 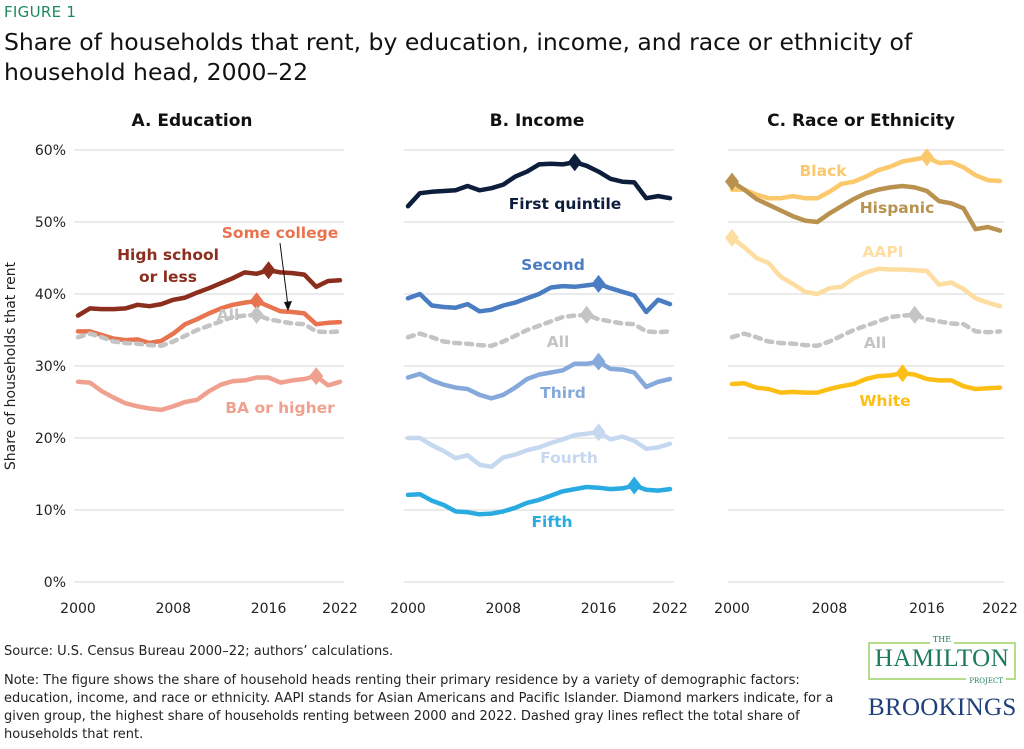 What do you see at coordinates (563, 393) in the screenshot?
I see `series-label: Third` at bounding box center [563, 393].